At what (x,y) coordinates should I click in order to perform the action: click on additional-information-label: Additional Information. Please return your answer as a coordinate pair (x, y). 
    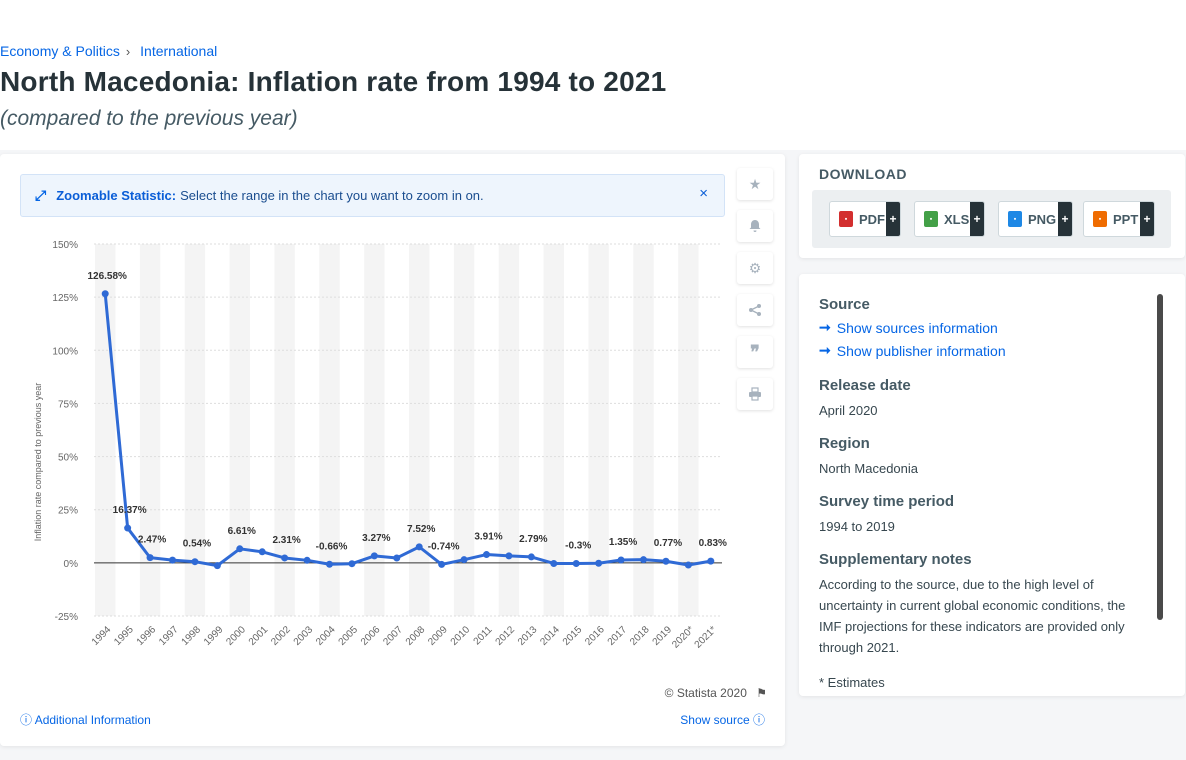
    Looking at the image, I should click on (92, 720).